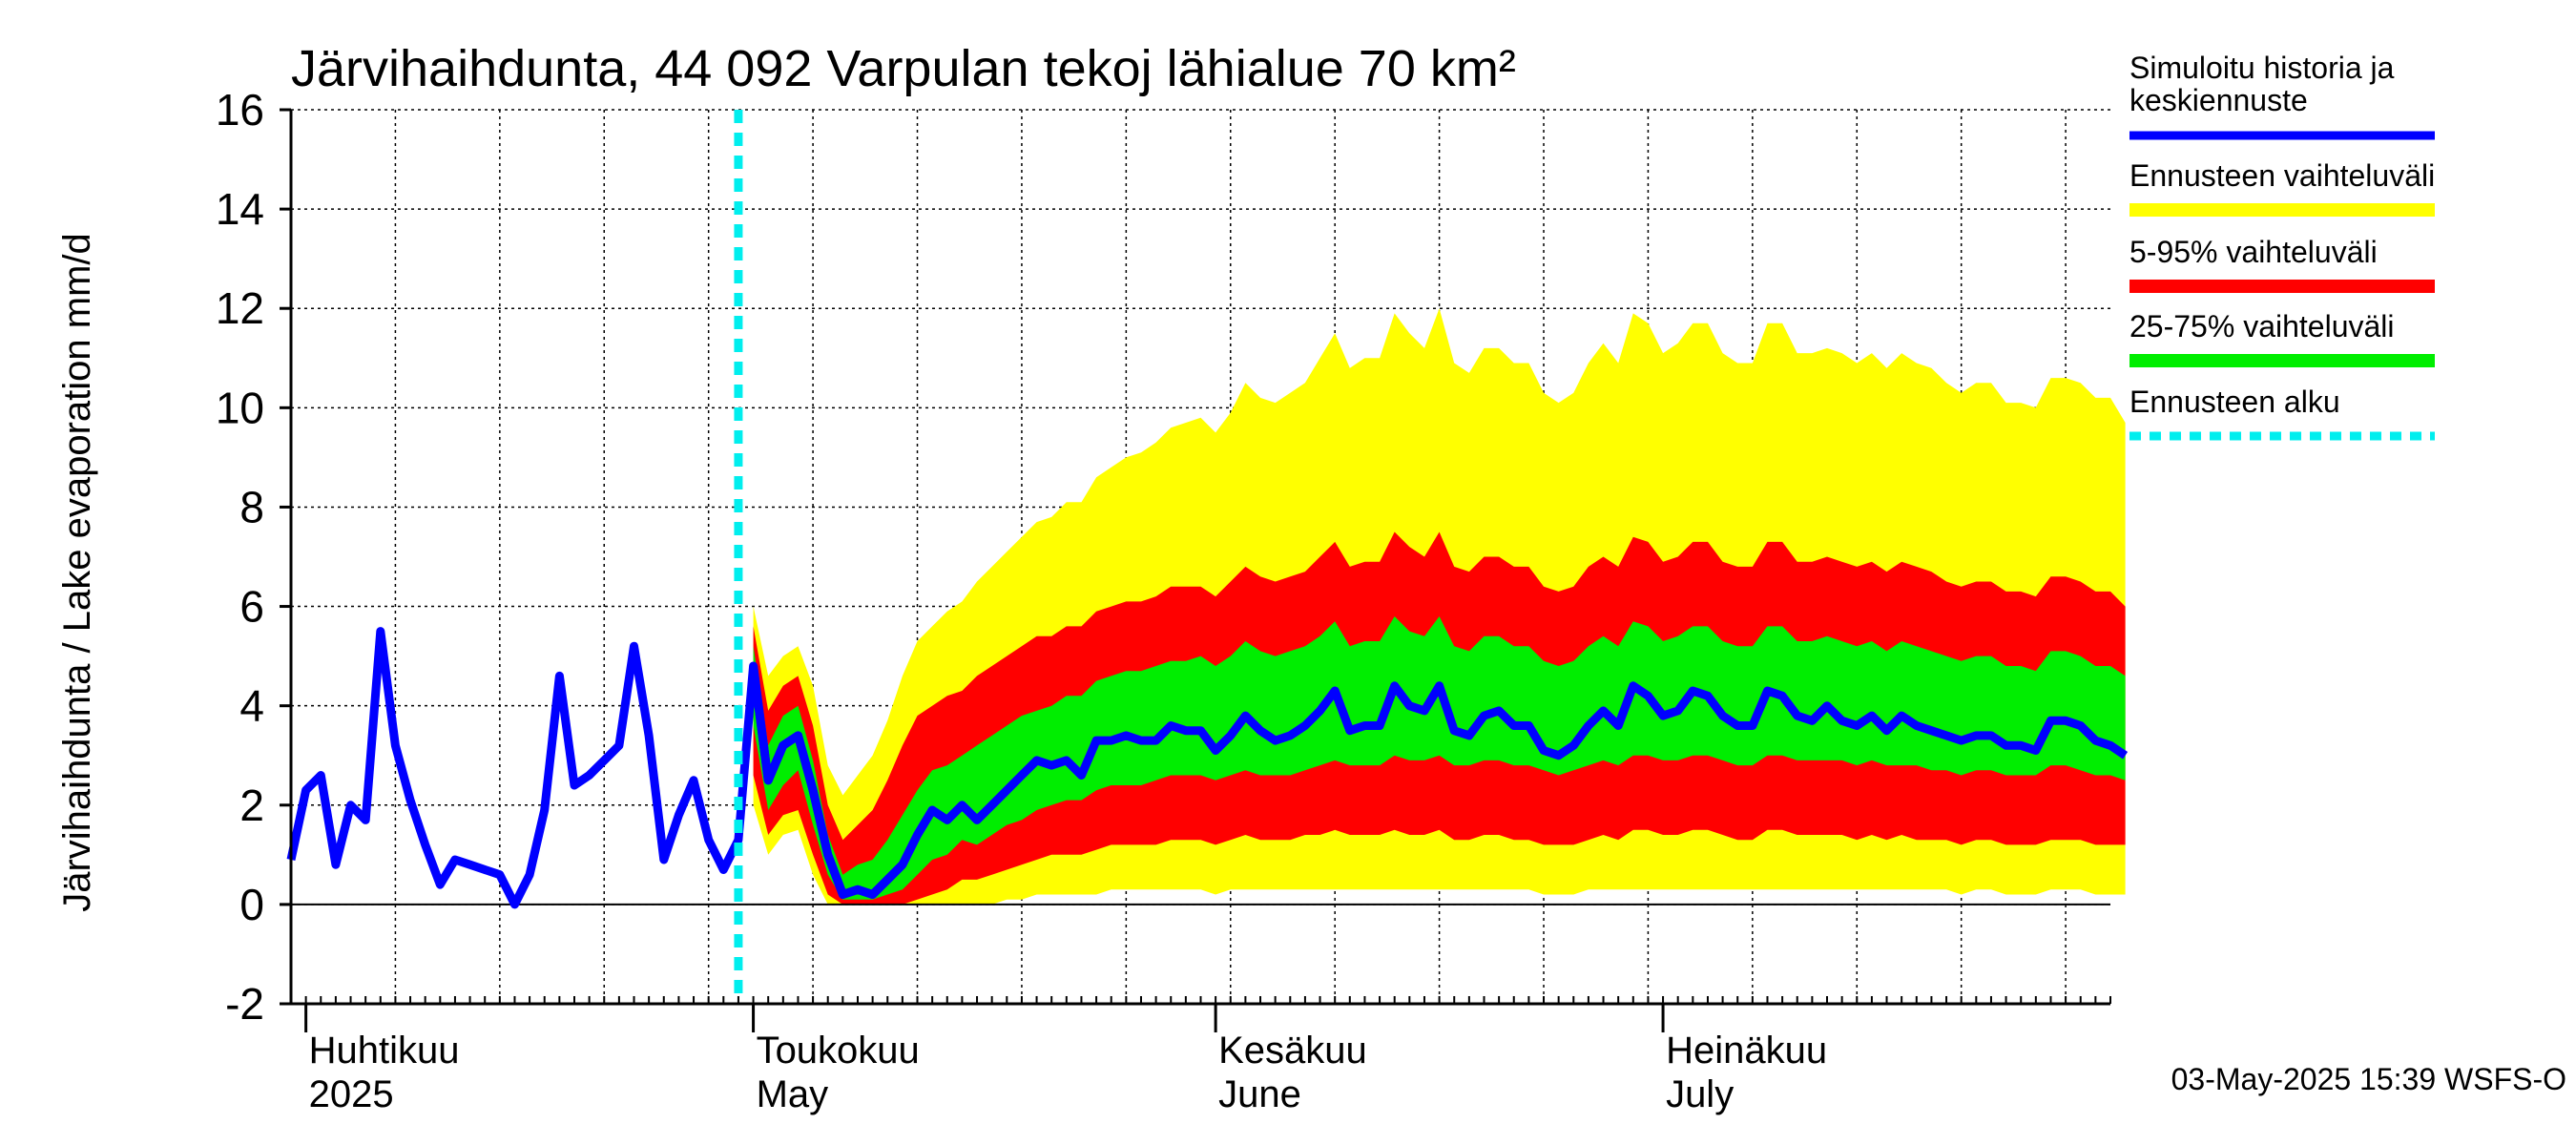 The width and height of the screenshot is (2576, 1145). Describe the element at coordinates (2282, 175) in the screenshot. I see `legend-label: Ennusteen vaihteluväli` at that location.